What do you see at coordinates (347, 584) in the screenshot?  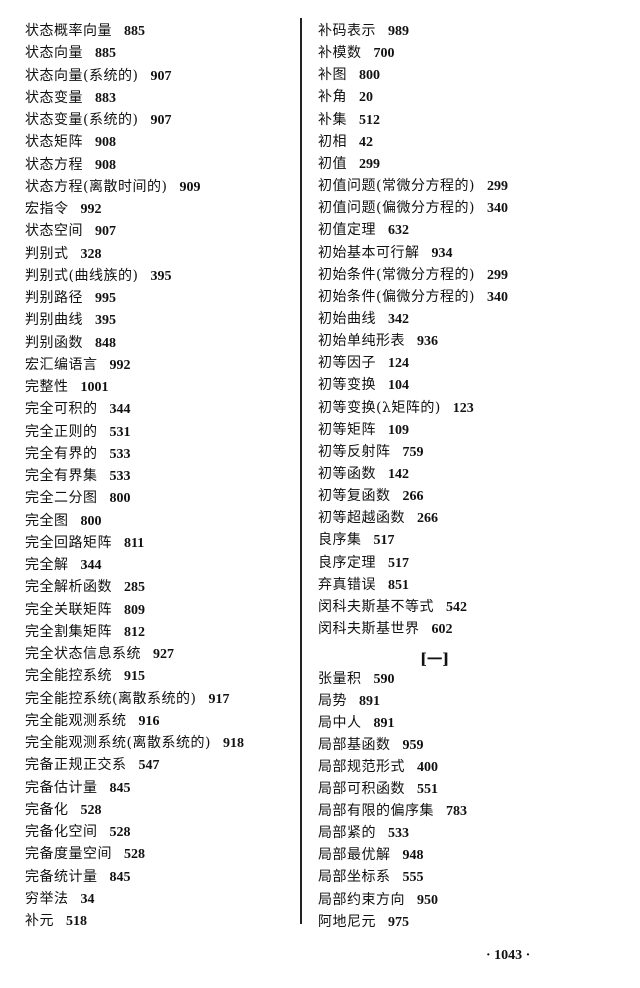 I see `index-term: 弃真错误` at bounding box center [347, 584].